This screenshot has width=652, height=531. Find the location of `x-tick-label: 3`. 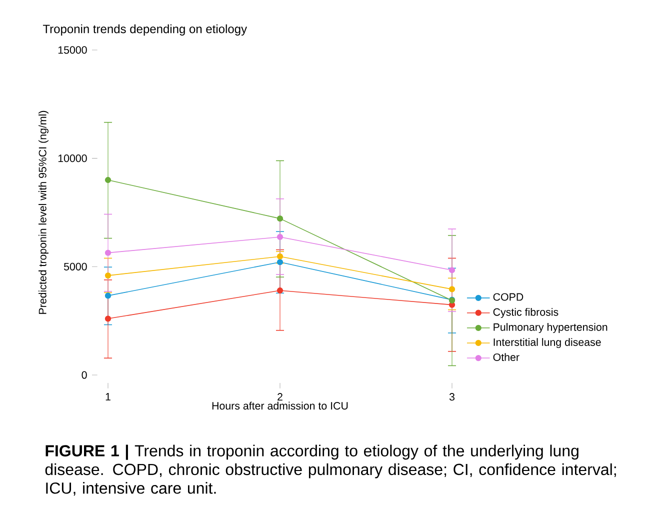

x-tick-label: 3 is located at coordinates (451, 397).